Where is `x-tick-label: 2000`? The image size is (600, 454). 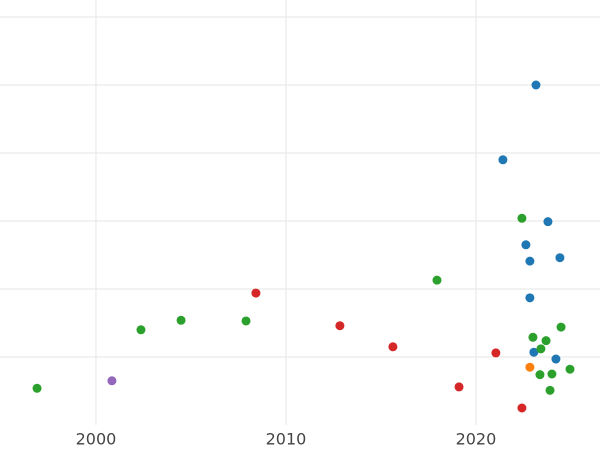 x-tick-label: 2000 is located at coordinates (96, 439).